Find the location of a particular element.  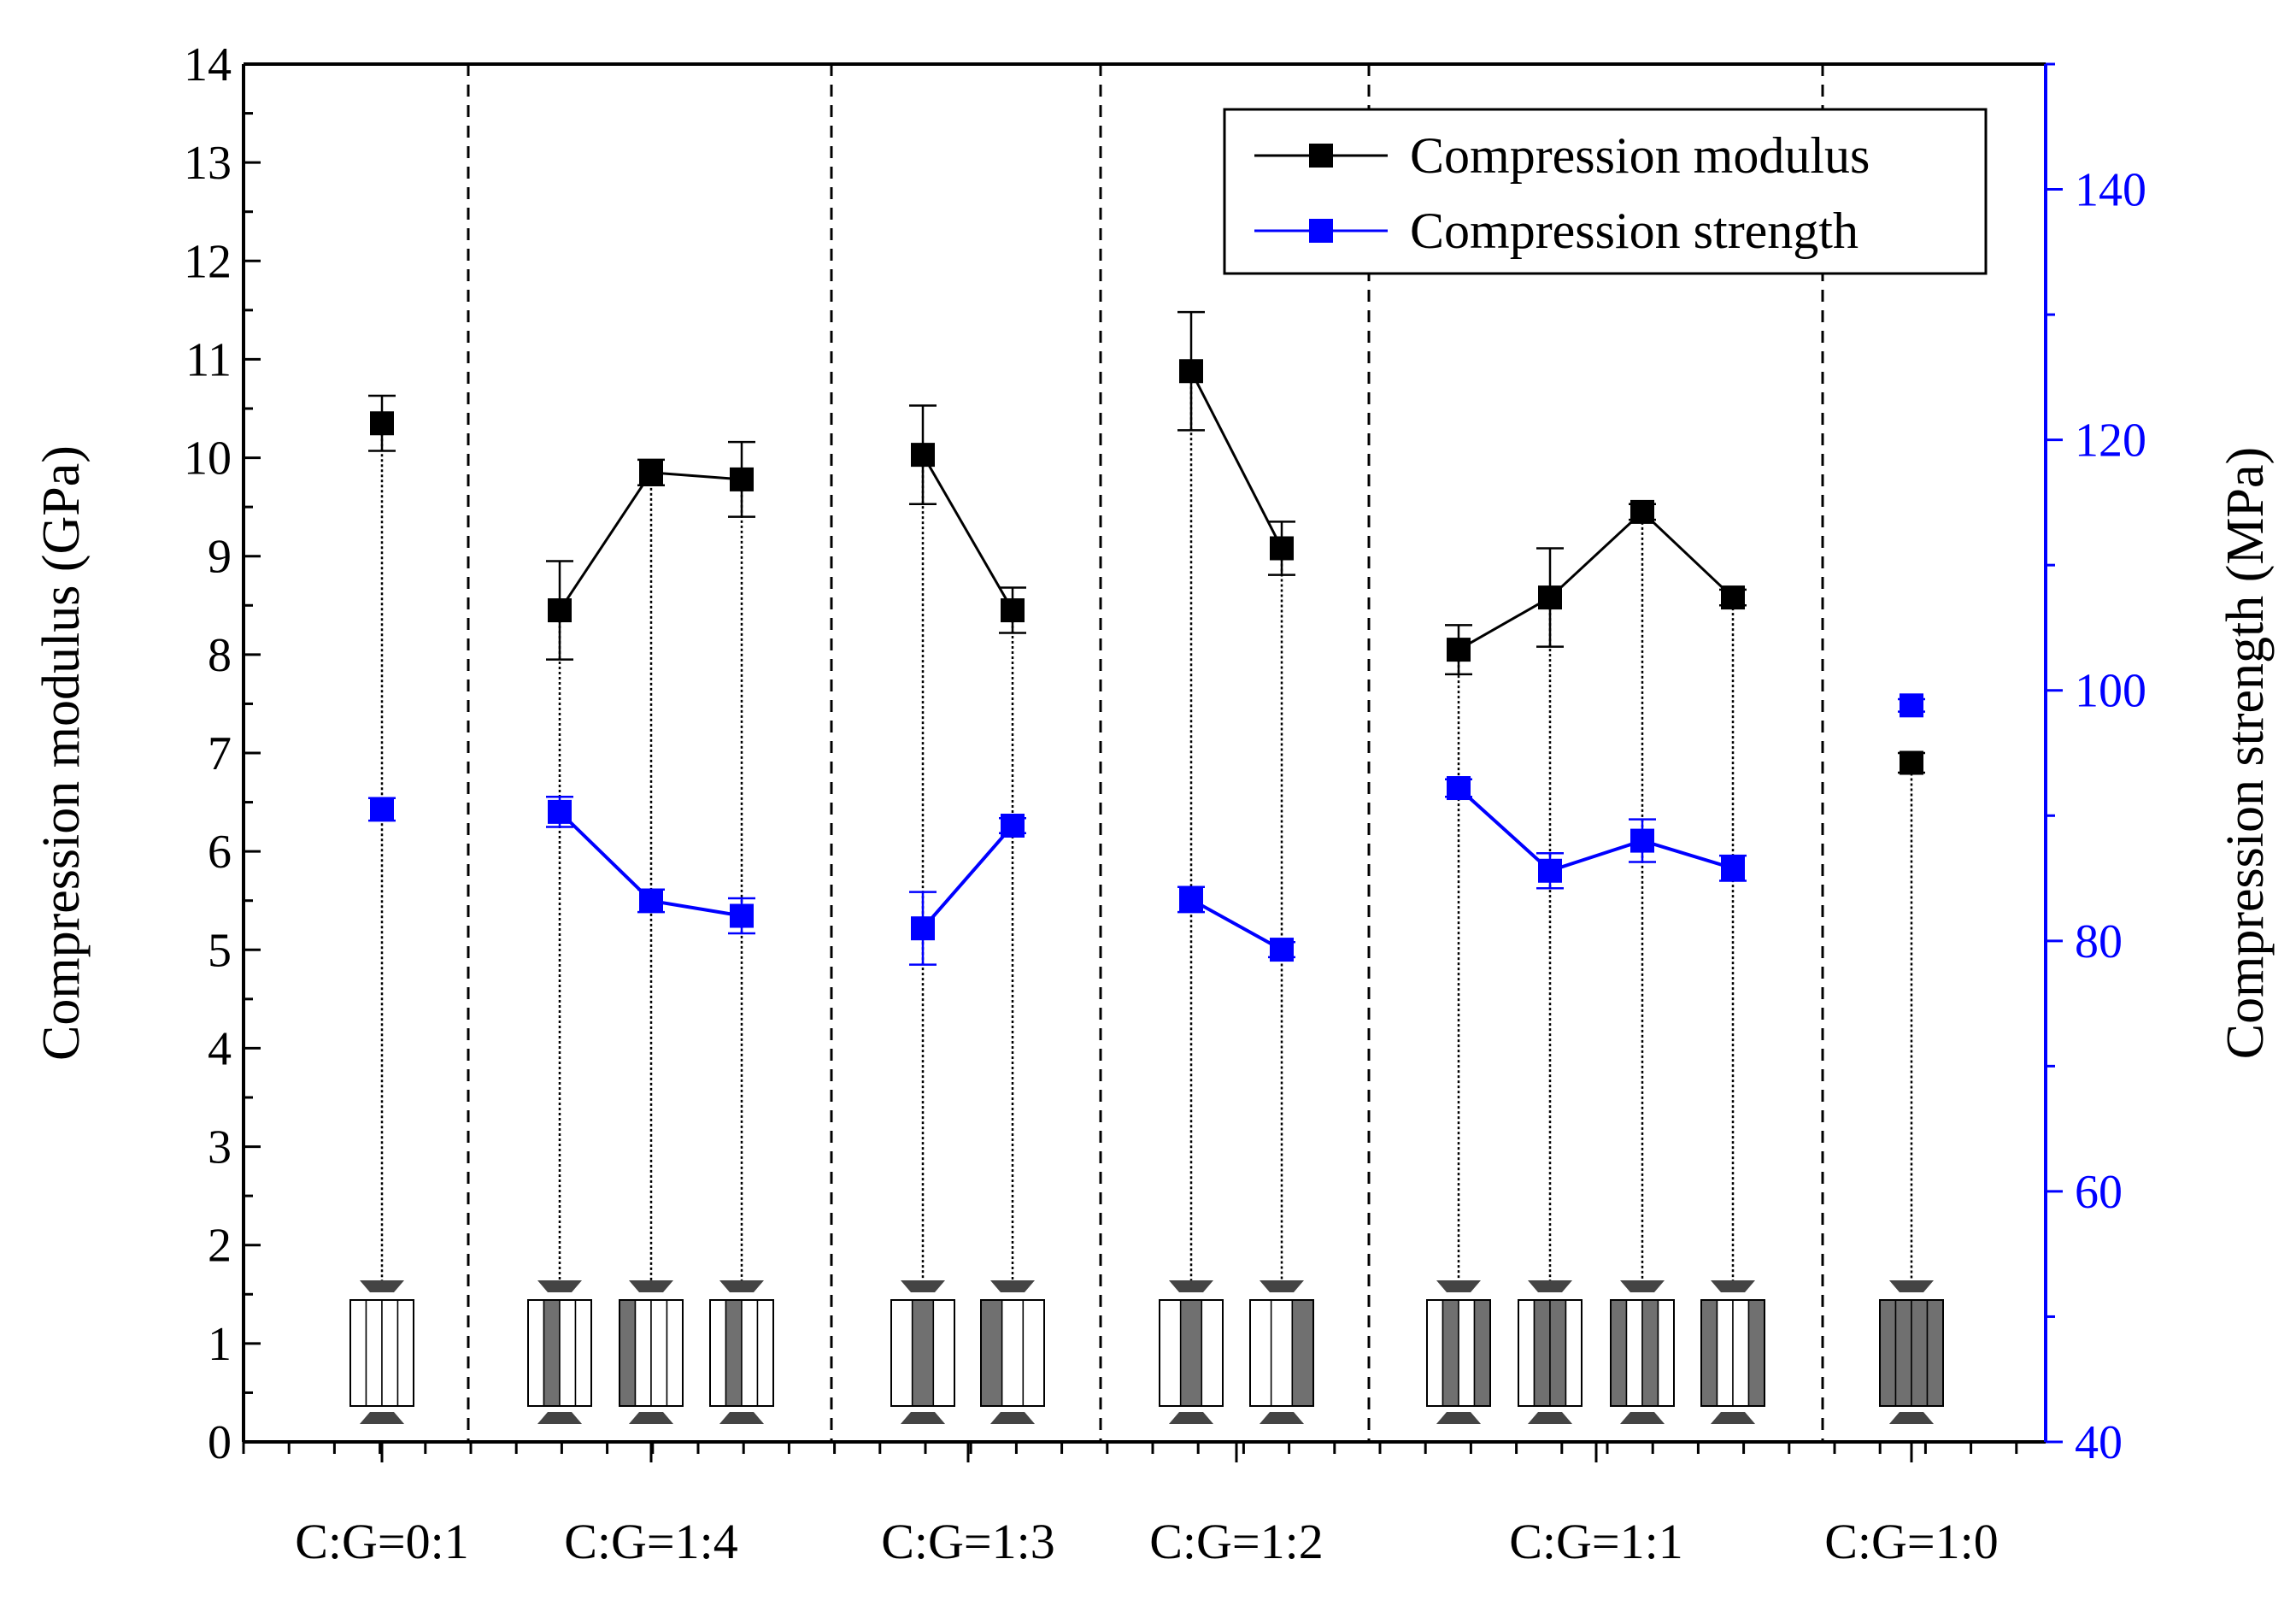

y-left-tick-label: 8 is located at coordinates (220, 655).